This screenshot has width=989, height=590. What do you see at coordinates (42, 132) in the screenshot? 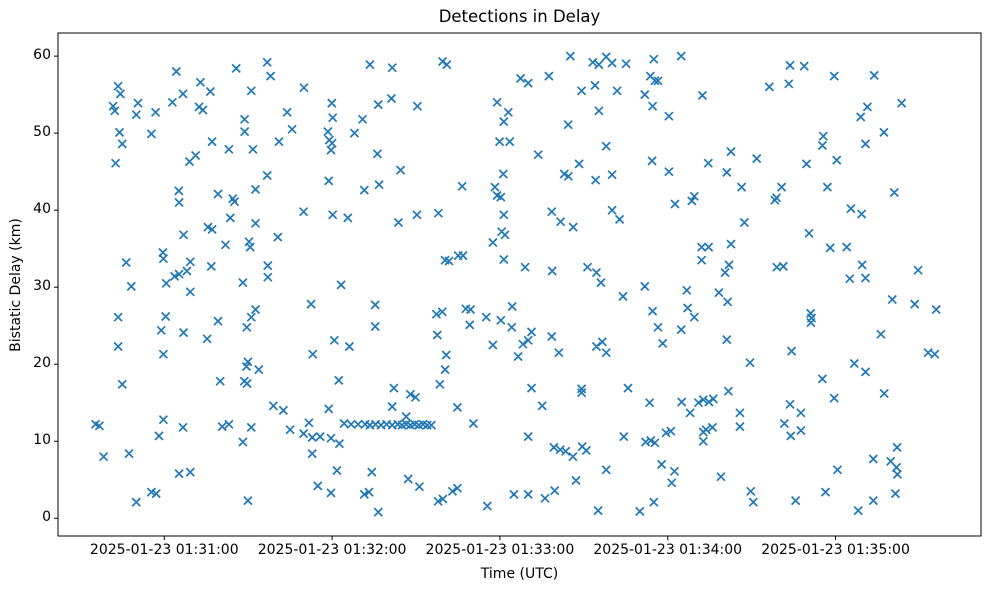
I see `y-tick-label: 50` at bounding box center [42, 132].